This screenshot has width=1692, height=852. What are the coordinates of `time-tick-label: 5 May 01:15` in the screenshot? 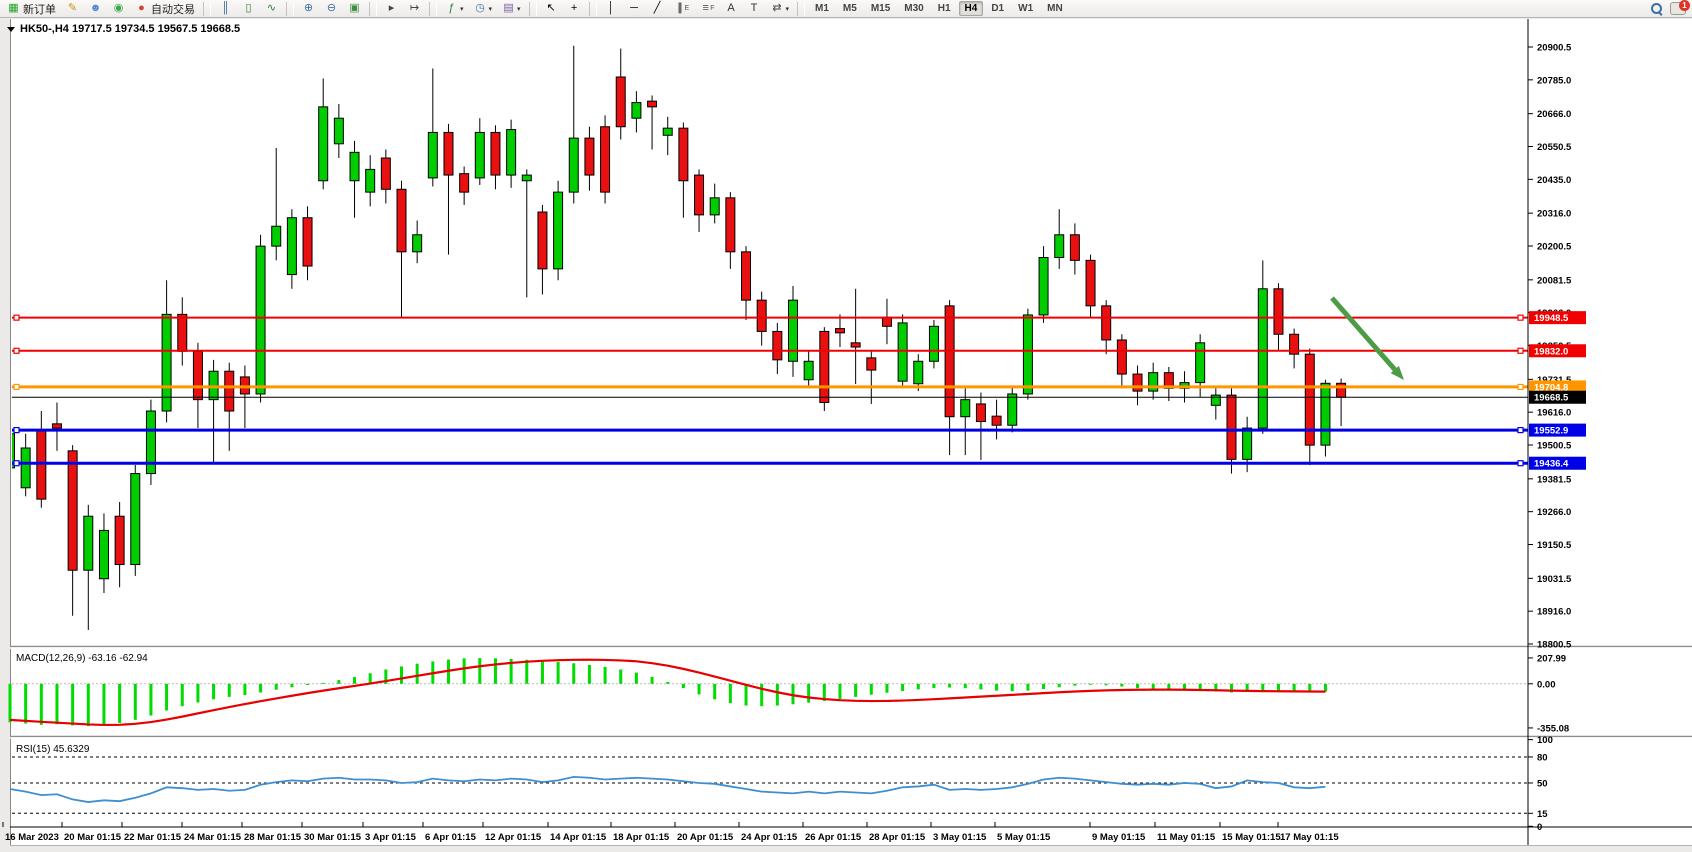 It's located at (1024, 837).